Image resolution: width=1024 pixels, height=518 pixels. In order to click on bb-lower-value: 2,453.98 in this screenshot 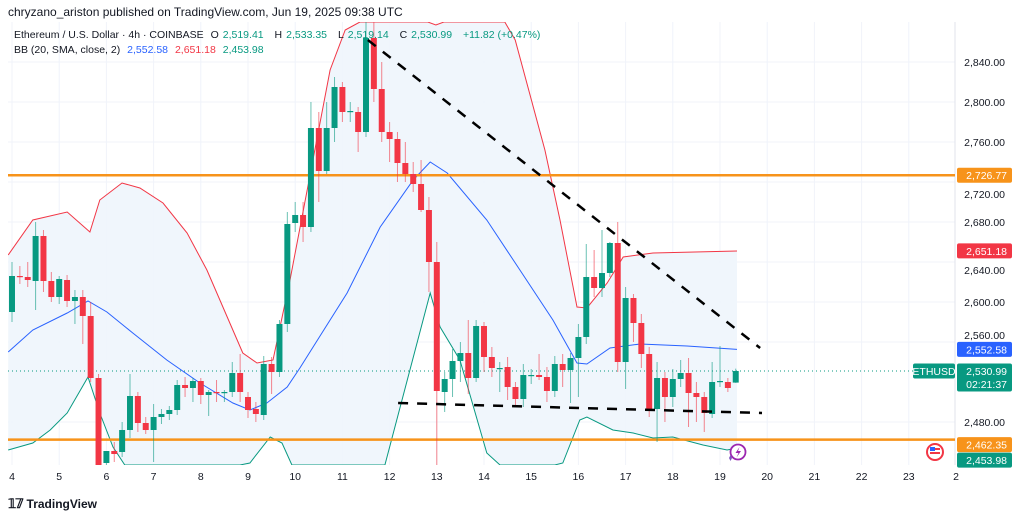, I will do `click(243, 50)`.